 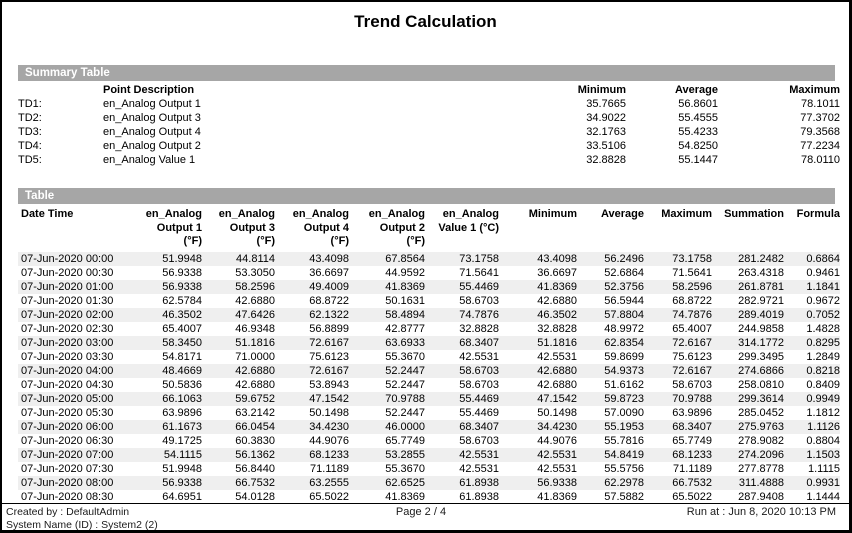 I want to click on cell-value: 54.8419, so click(x=624, y=454).